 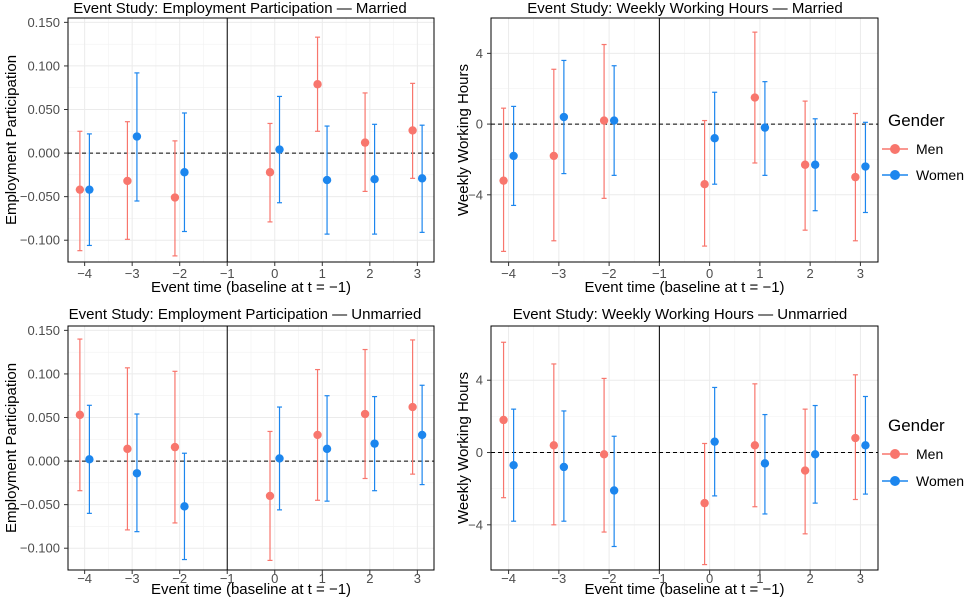 I want to click on y-tick-label: −0.100, so click(x=40, y=548).